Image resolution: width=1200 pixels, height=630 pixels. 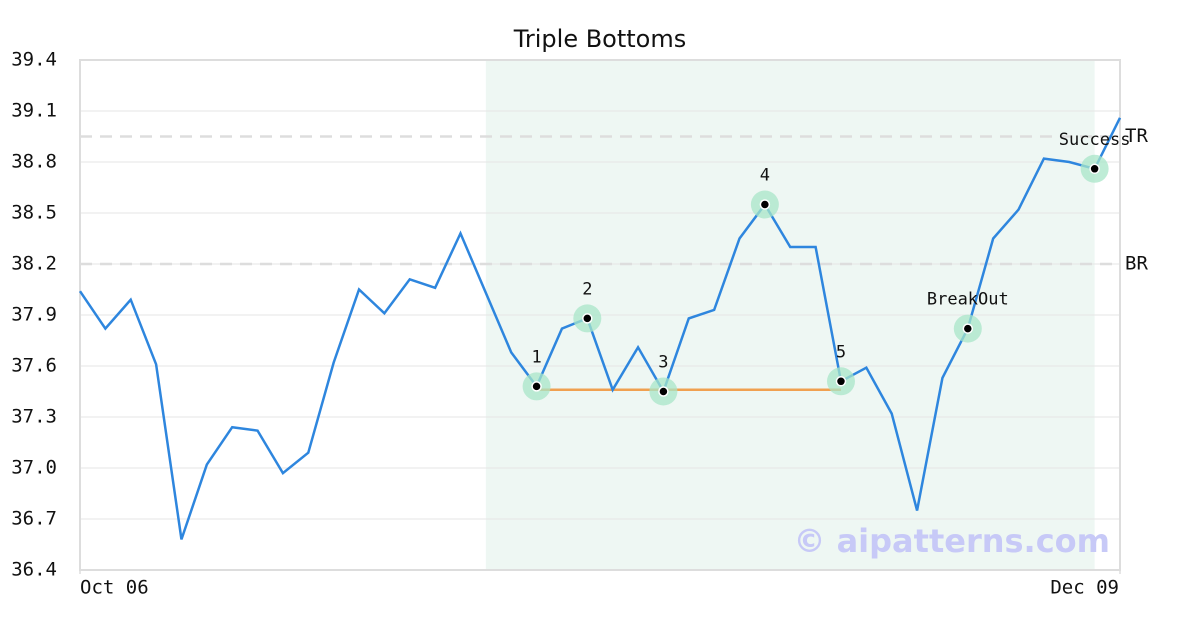 What do you see at coordinates (34, 468) in the screenshot?
I see `y-tick-label: 37.0` at bounding box center [34, 468].